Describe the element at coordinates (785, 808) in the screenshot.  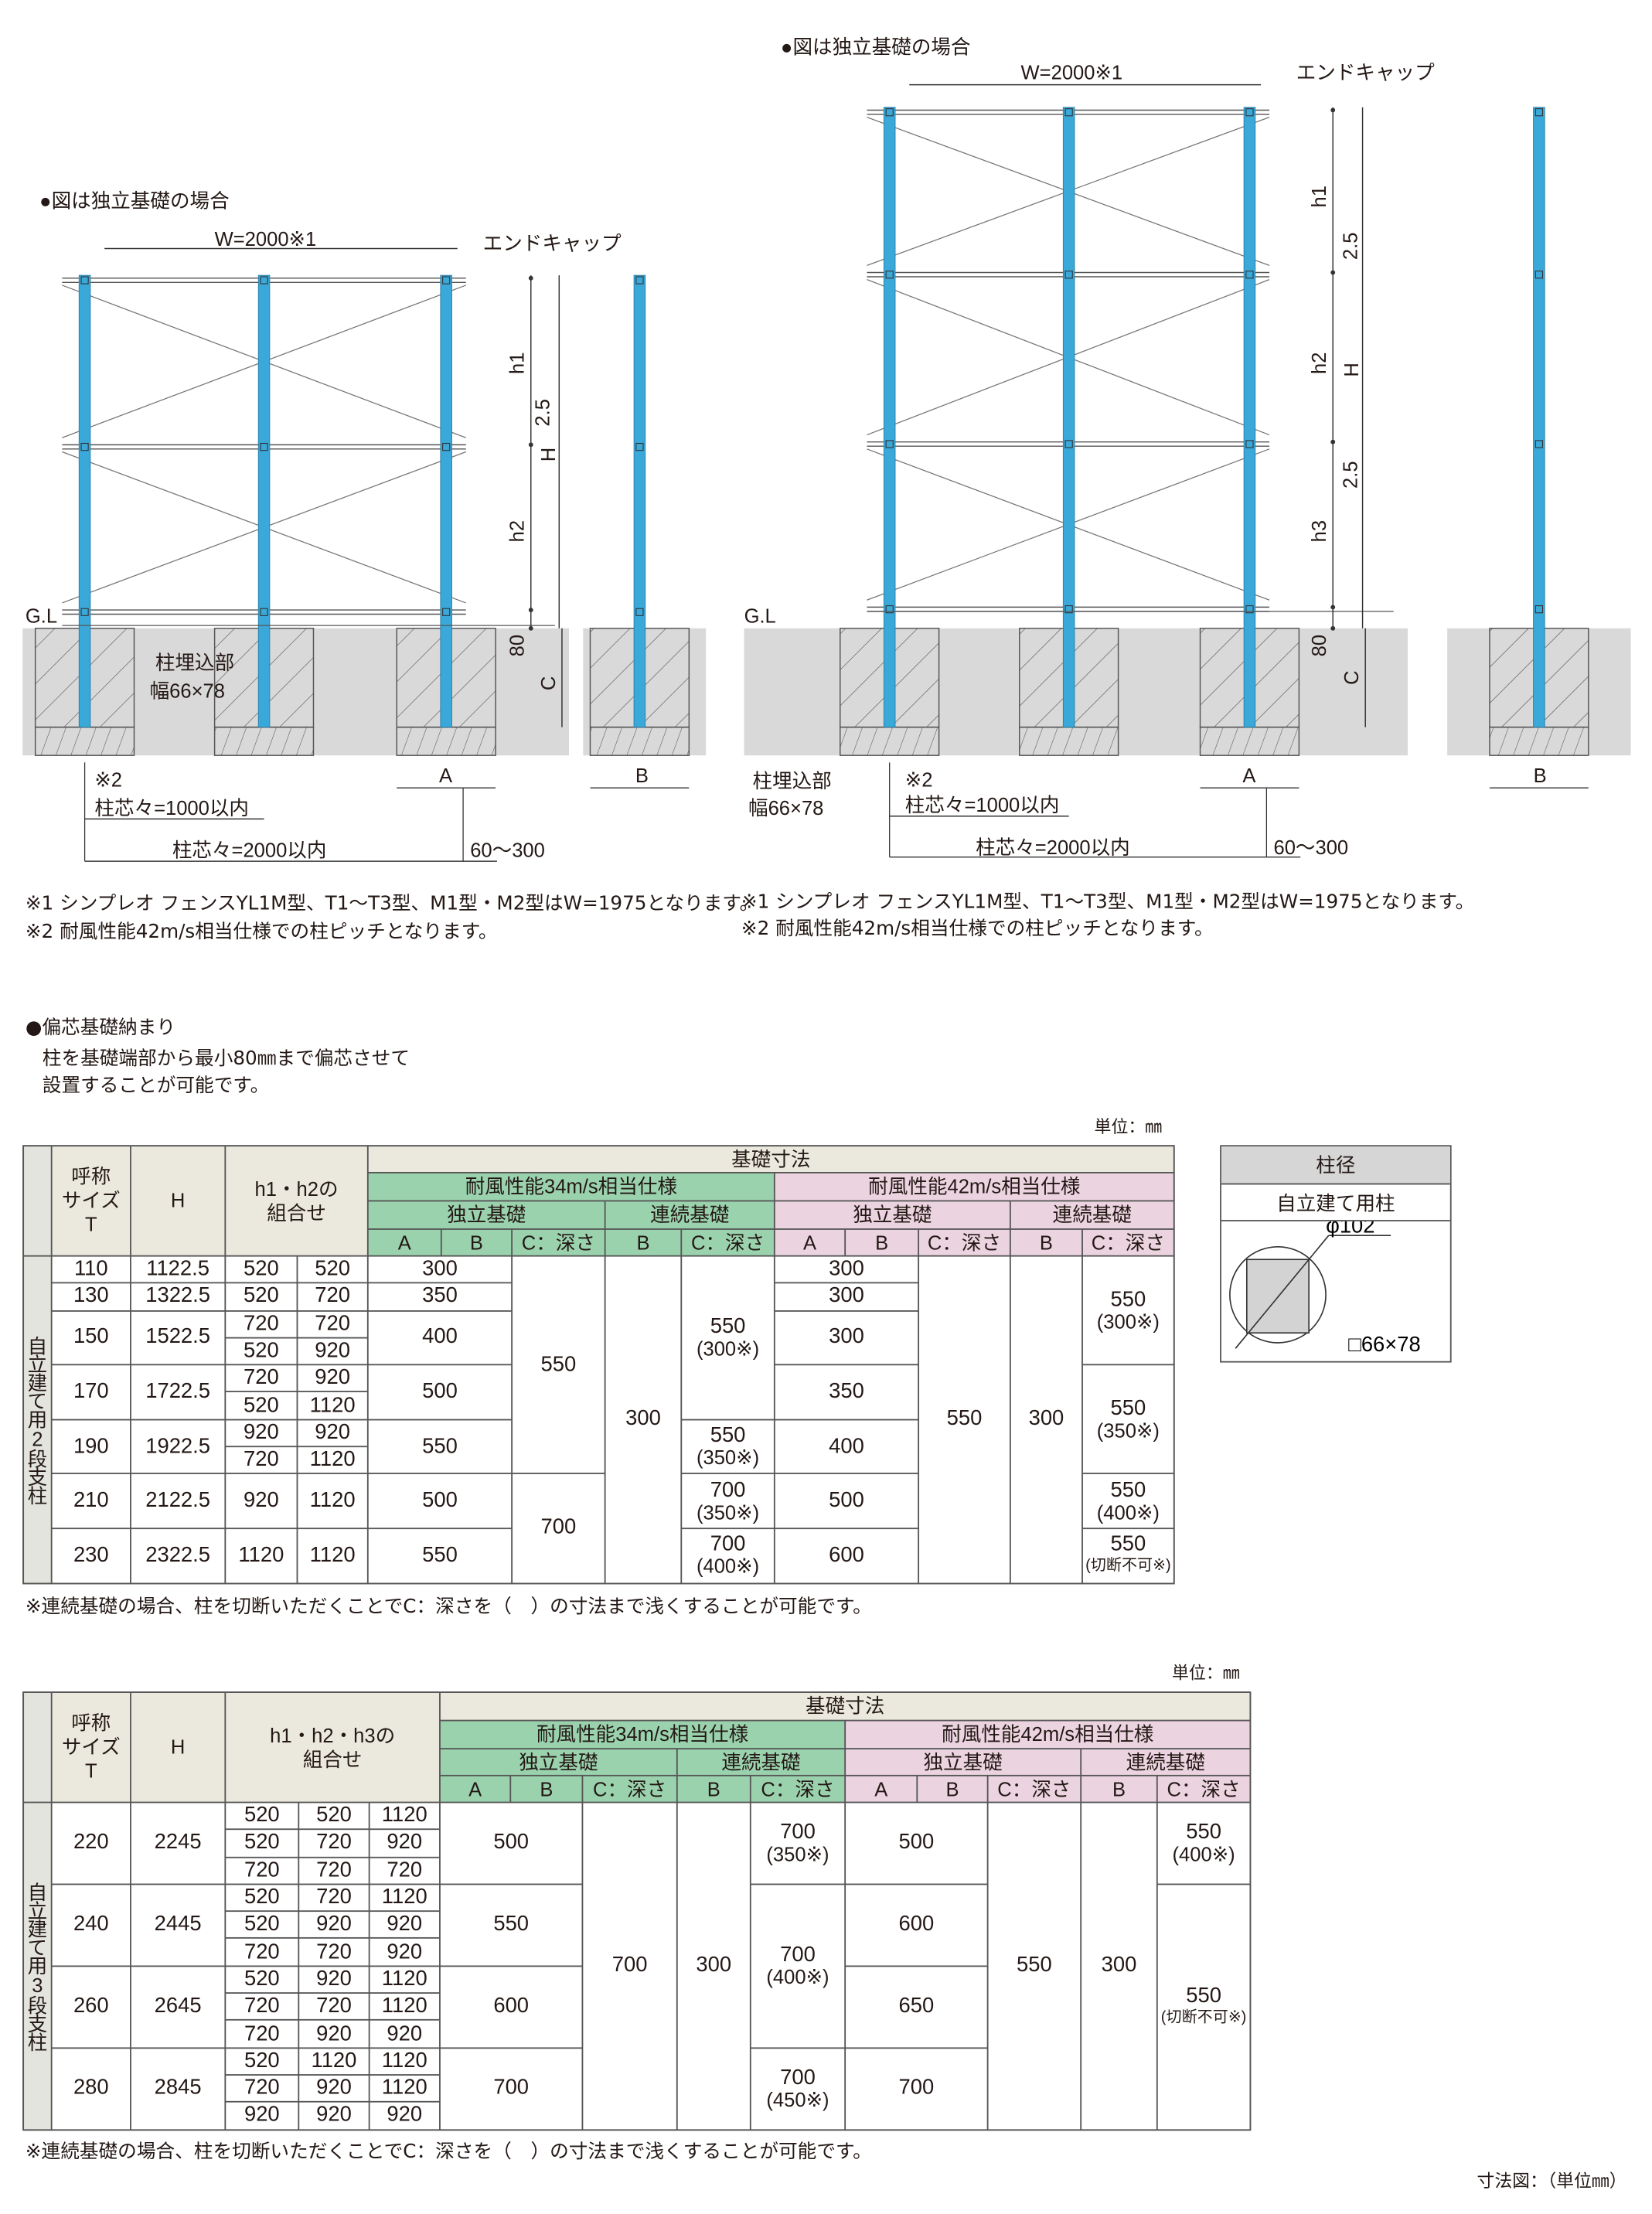
I see `embed-size-label: 幅66×78` at that location.